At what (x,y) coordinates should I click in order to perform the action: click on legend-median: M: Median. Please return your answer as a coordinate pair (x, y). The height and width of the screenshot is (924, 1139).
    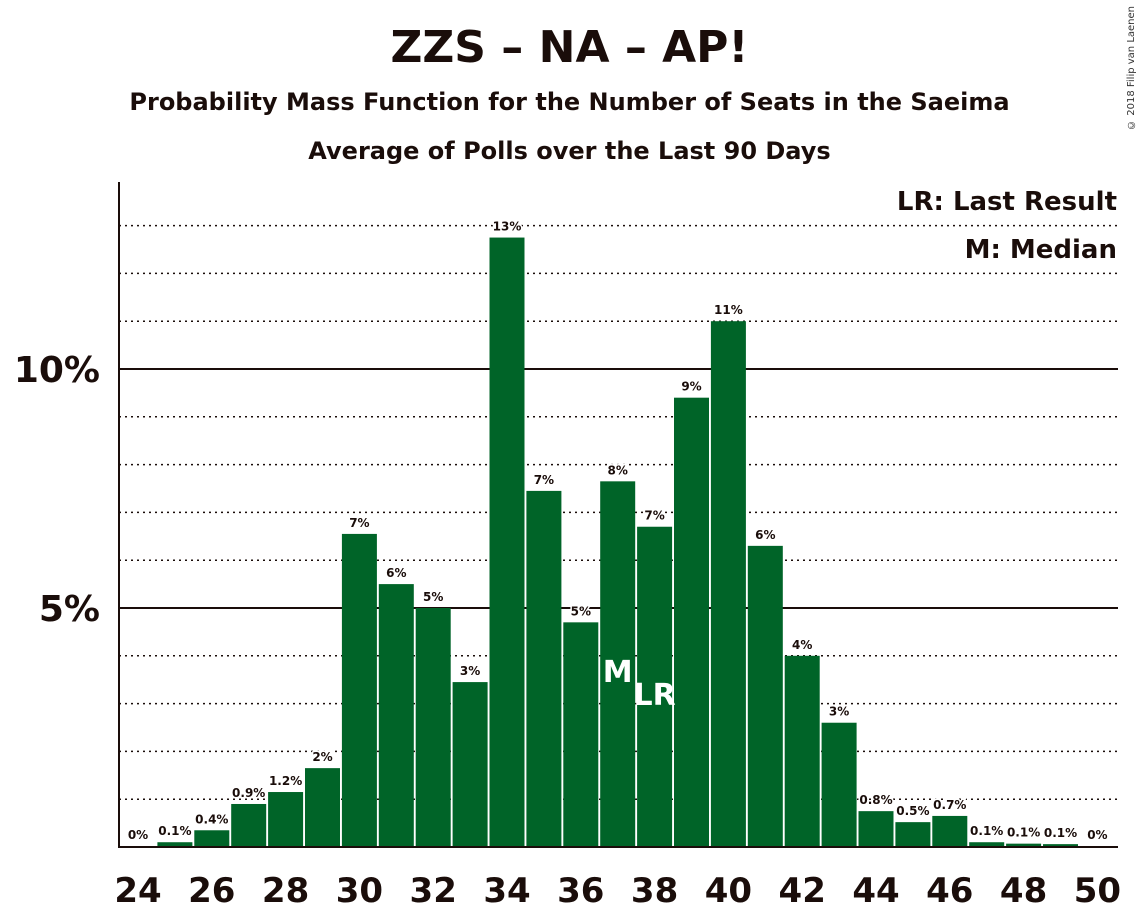
    Looking at the image, I should click on (1041, 250).